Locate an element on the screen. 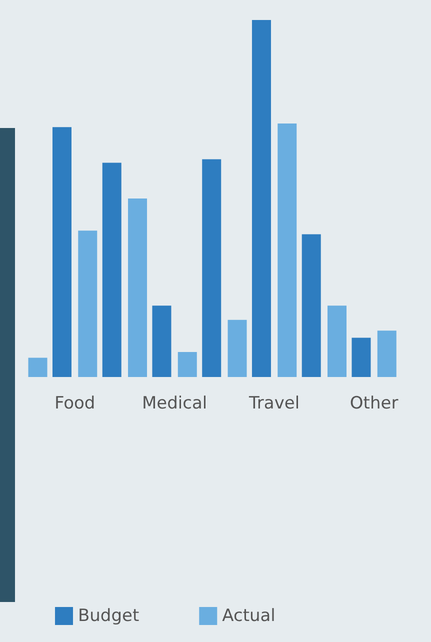 Image resolution: width=431 pixels, height=642 pixels. legend-label: Actual is located at coordinates (249, 616).